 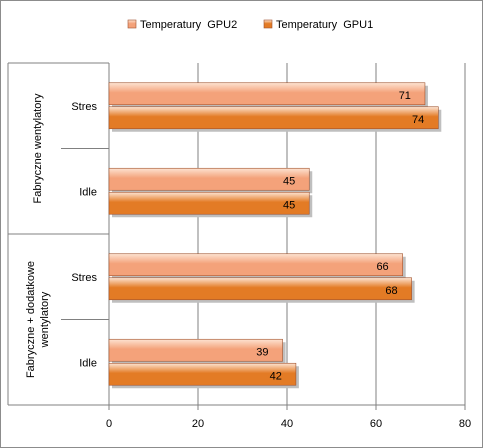 What do you see at coordinates (405, 96) in the screenshot?
I see `data-label: 71` at bounding box center [405, 96].